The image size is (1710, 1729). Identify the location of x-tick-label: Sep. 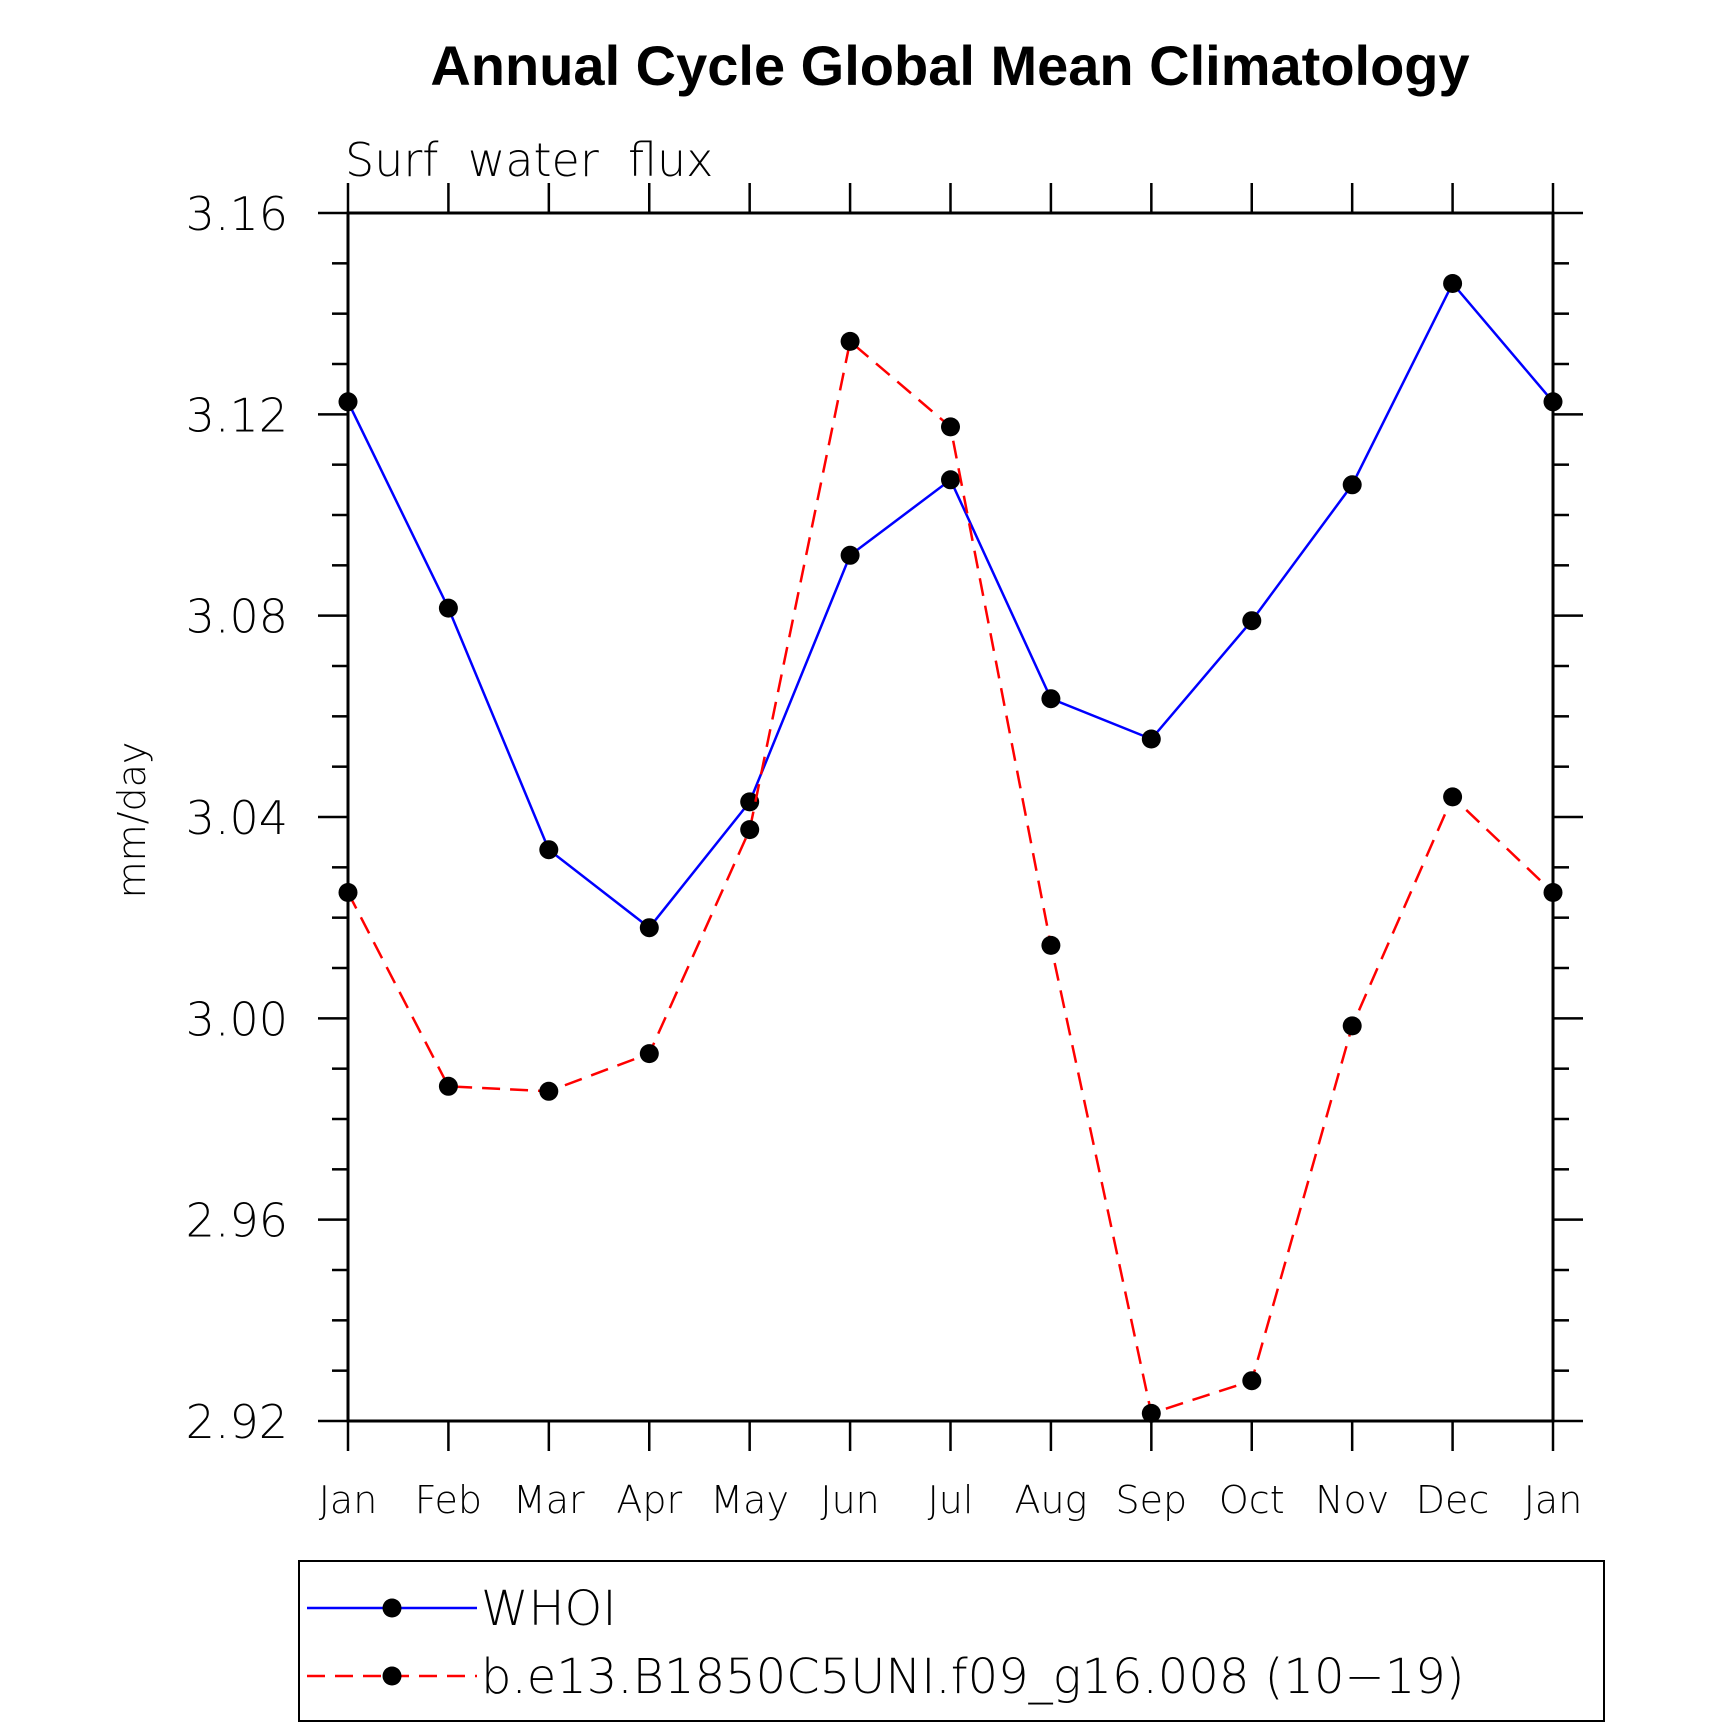
(1152, 1500).